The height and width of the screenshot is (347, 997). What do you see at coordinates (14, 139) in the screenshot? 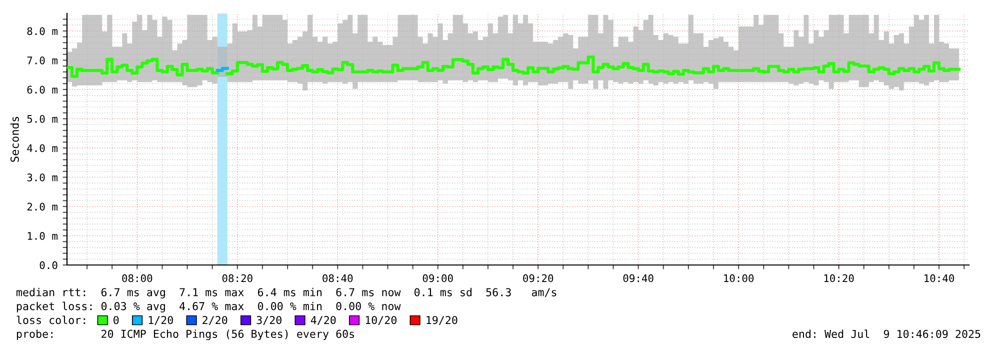
I see `y-axis-title: Seconds` at bounding box center [14, 139].